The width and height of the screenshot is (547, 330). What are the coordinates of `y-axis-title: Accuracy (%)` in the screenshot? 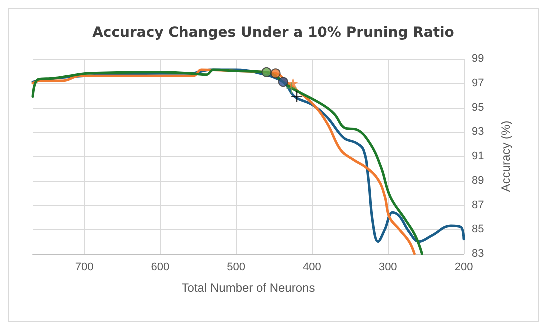 It's located at (506, 156).